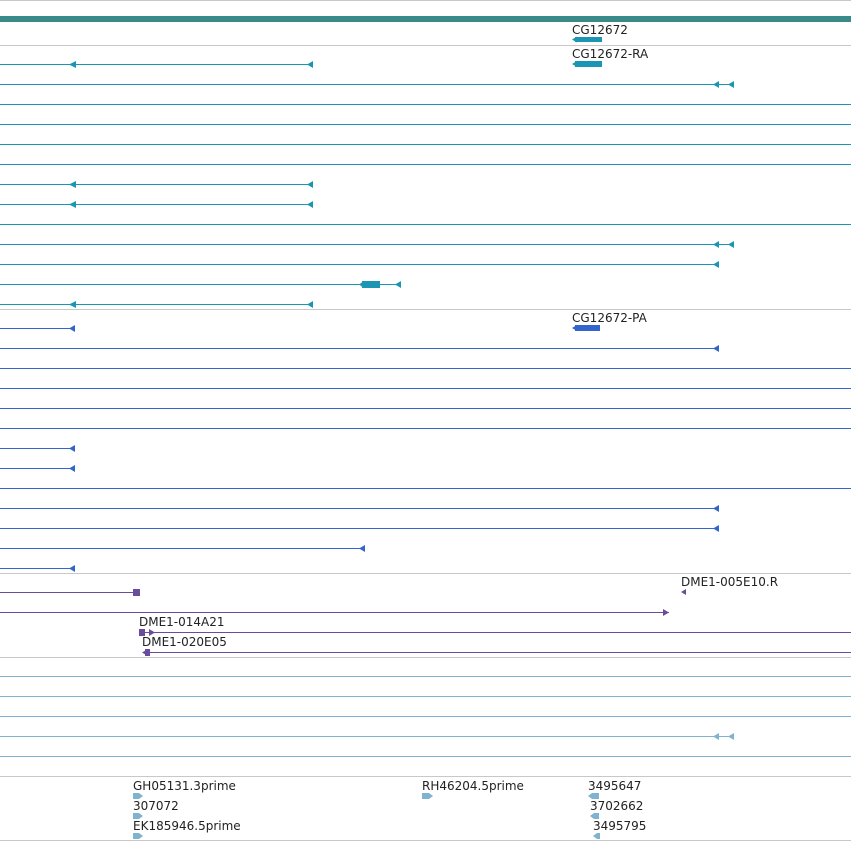 The width and height of the screenshot is (851, 841). Describe the element at coordinates (587, 328) in the screenshot. I see `protein-feature-glyph` at that location.